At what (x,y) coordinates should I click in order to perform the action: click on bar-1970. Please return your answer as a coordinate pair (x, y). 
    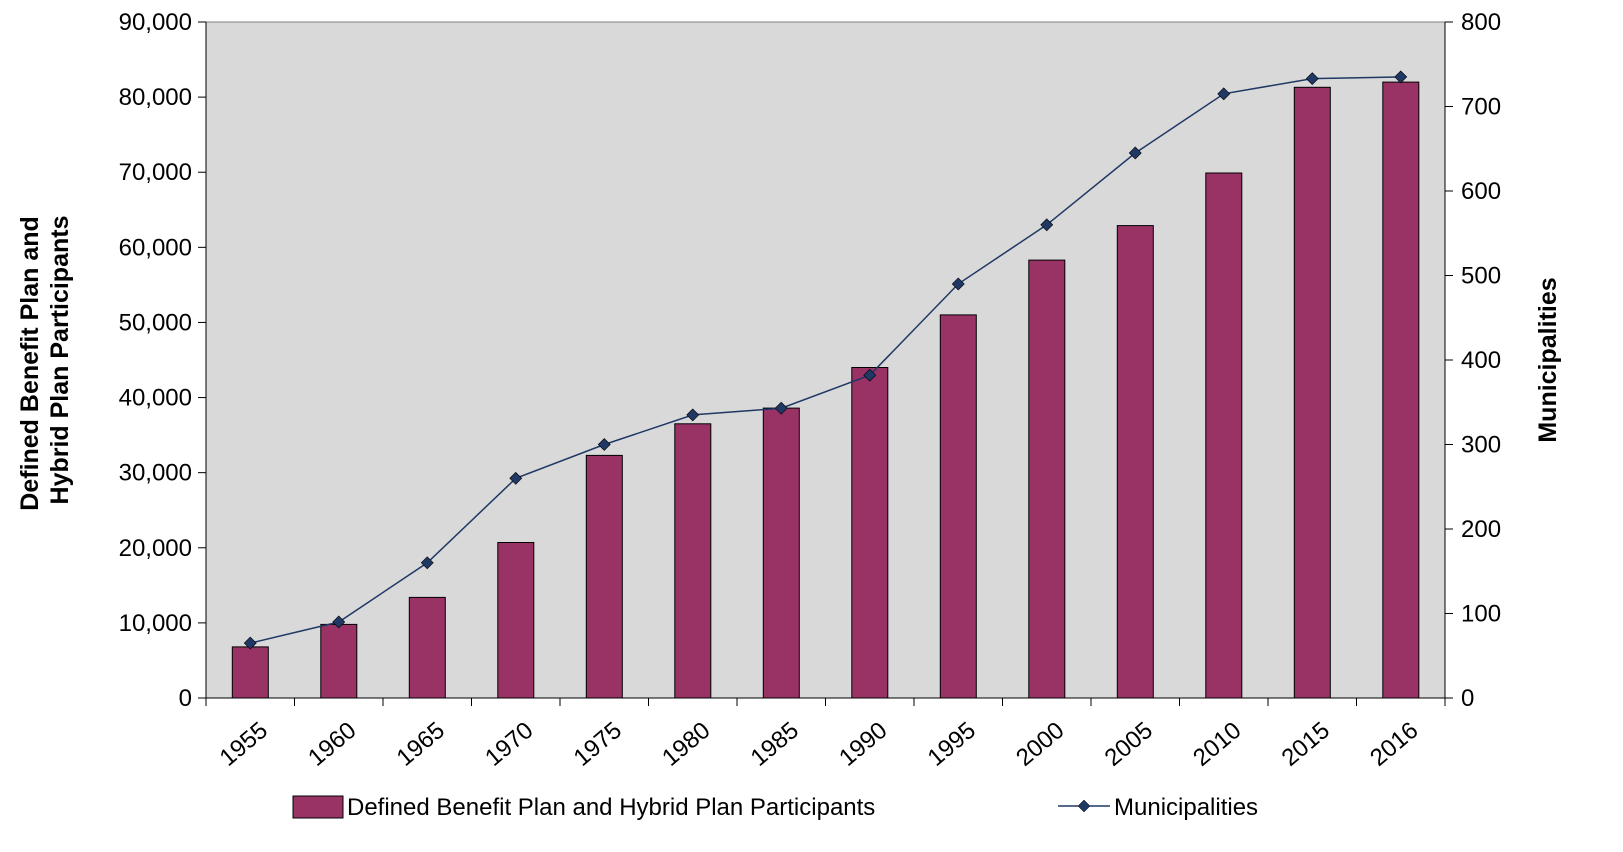
    Looking at the image, I should click on (516, 620).